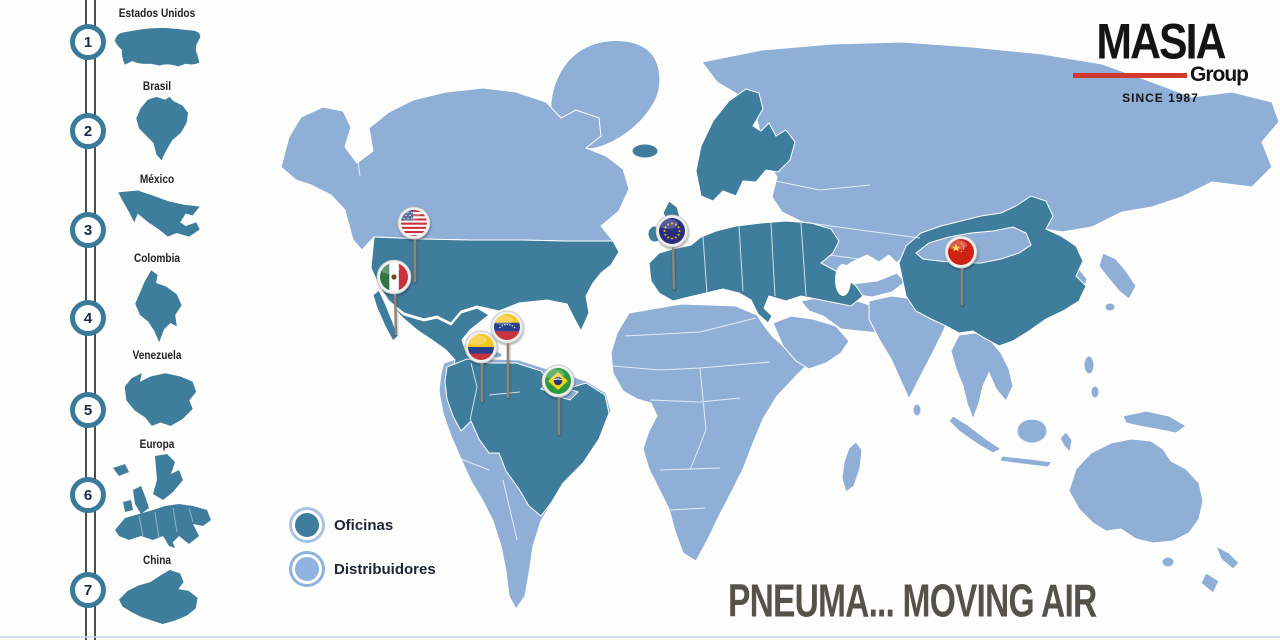  Describe the element at coordinates (88, 230) in the screenshot. I see `sidebar-number-3: 3` at that location.